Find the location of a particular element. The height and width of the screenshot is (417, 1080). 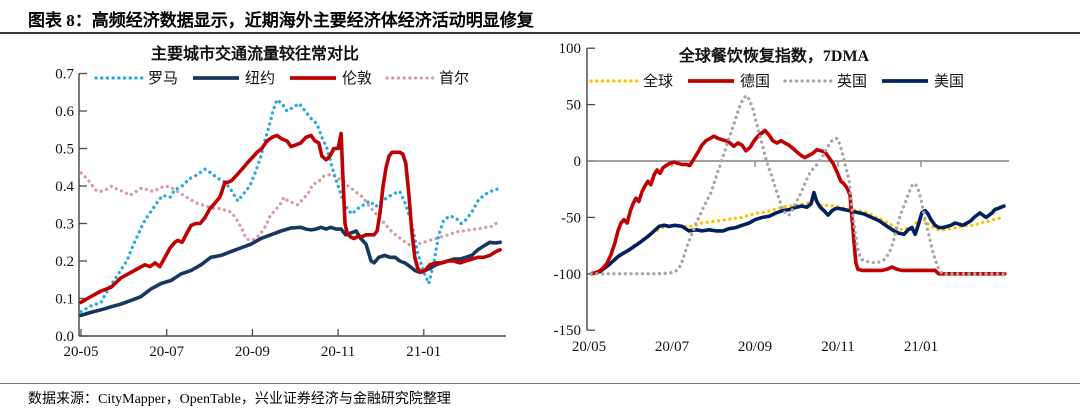

x-tick-label: 20/05 is located at coordinates (589, 347).